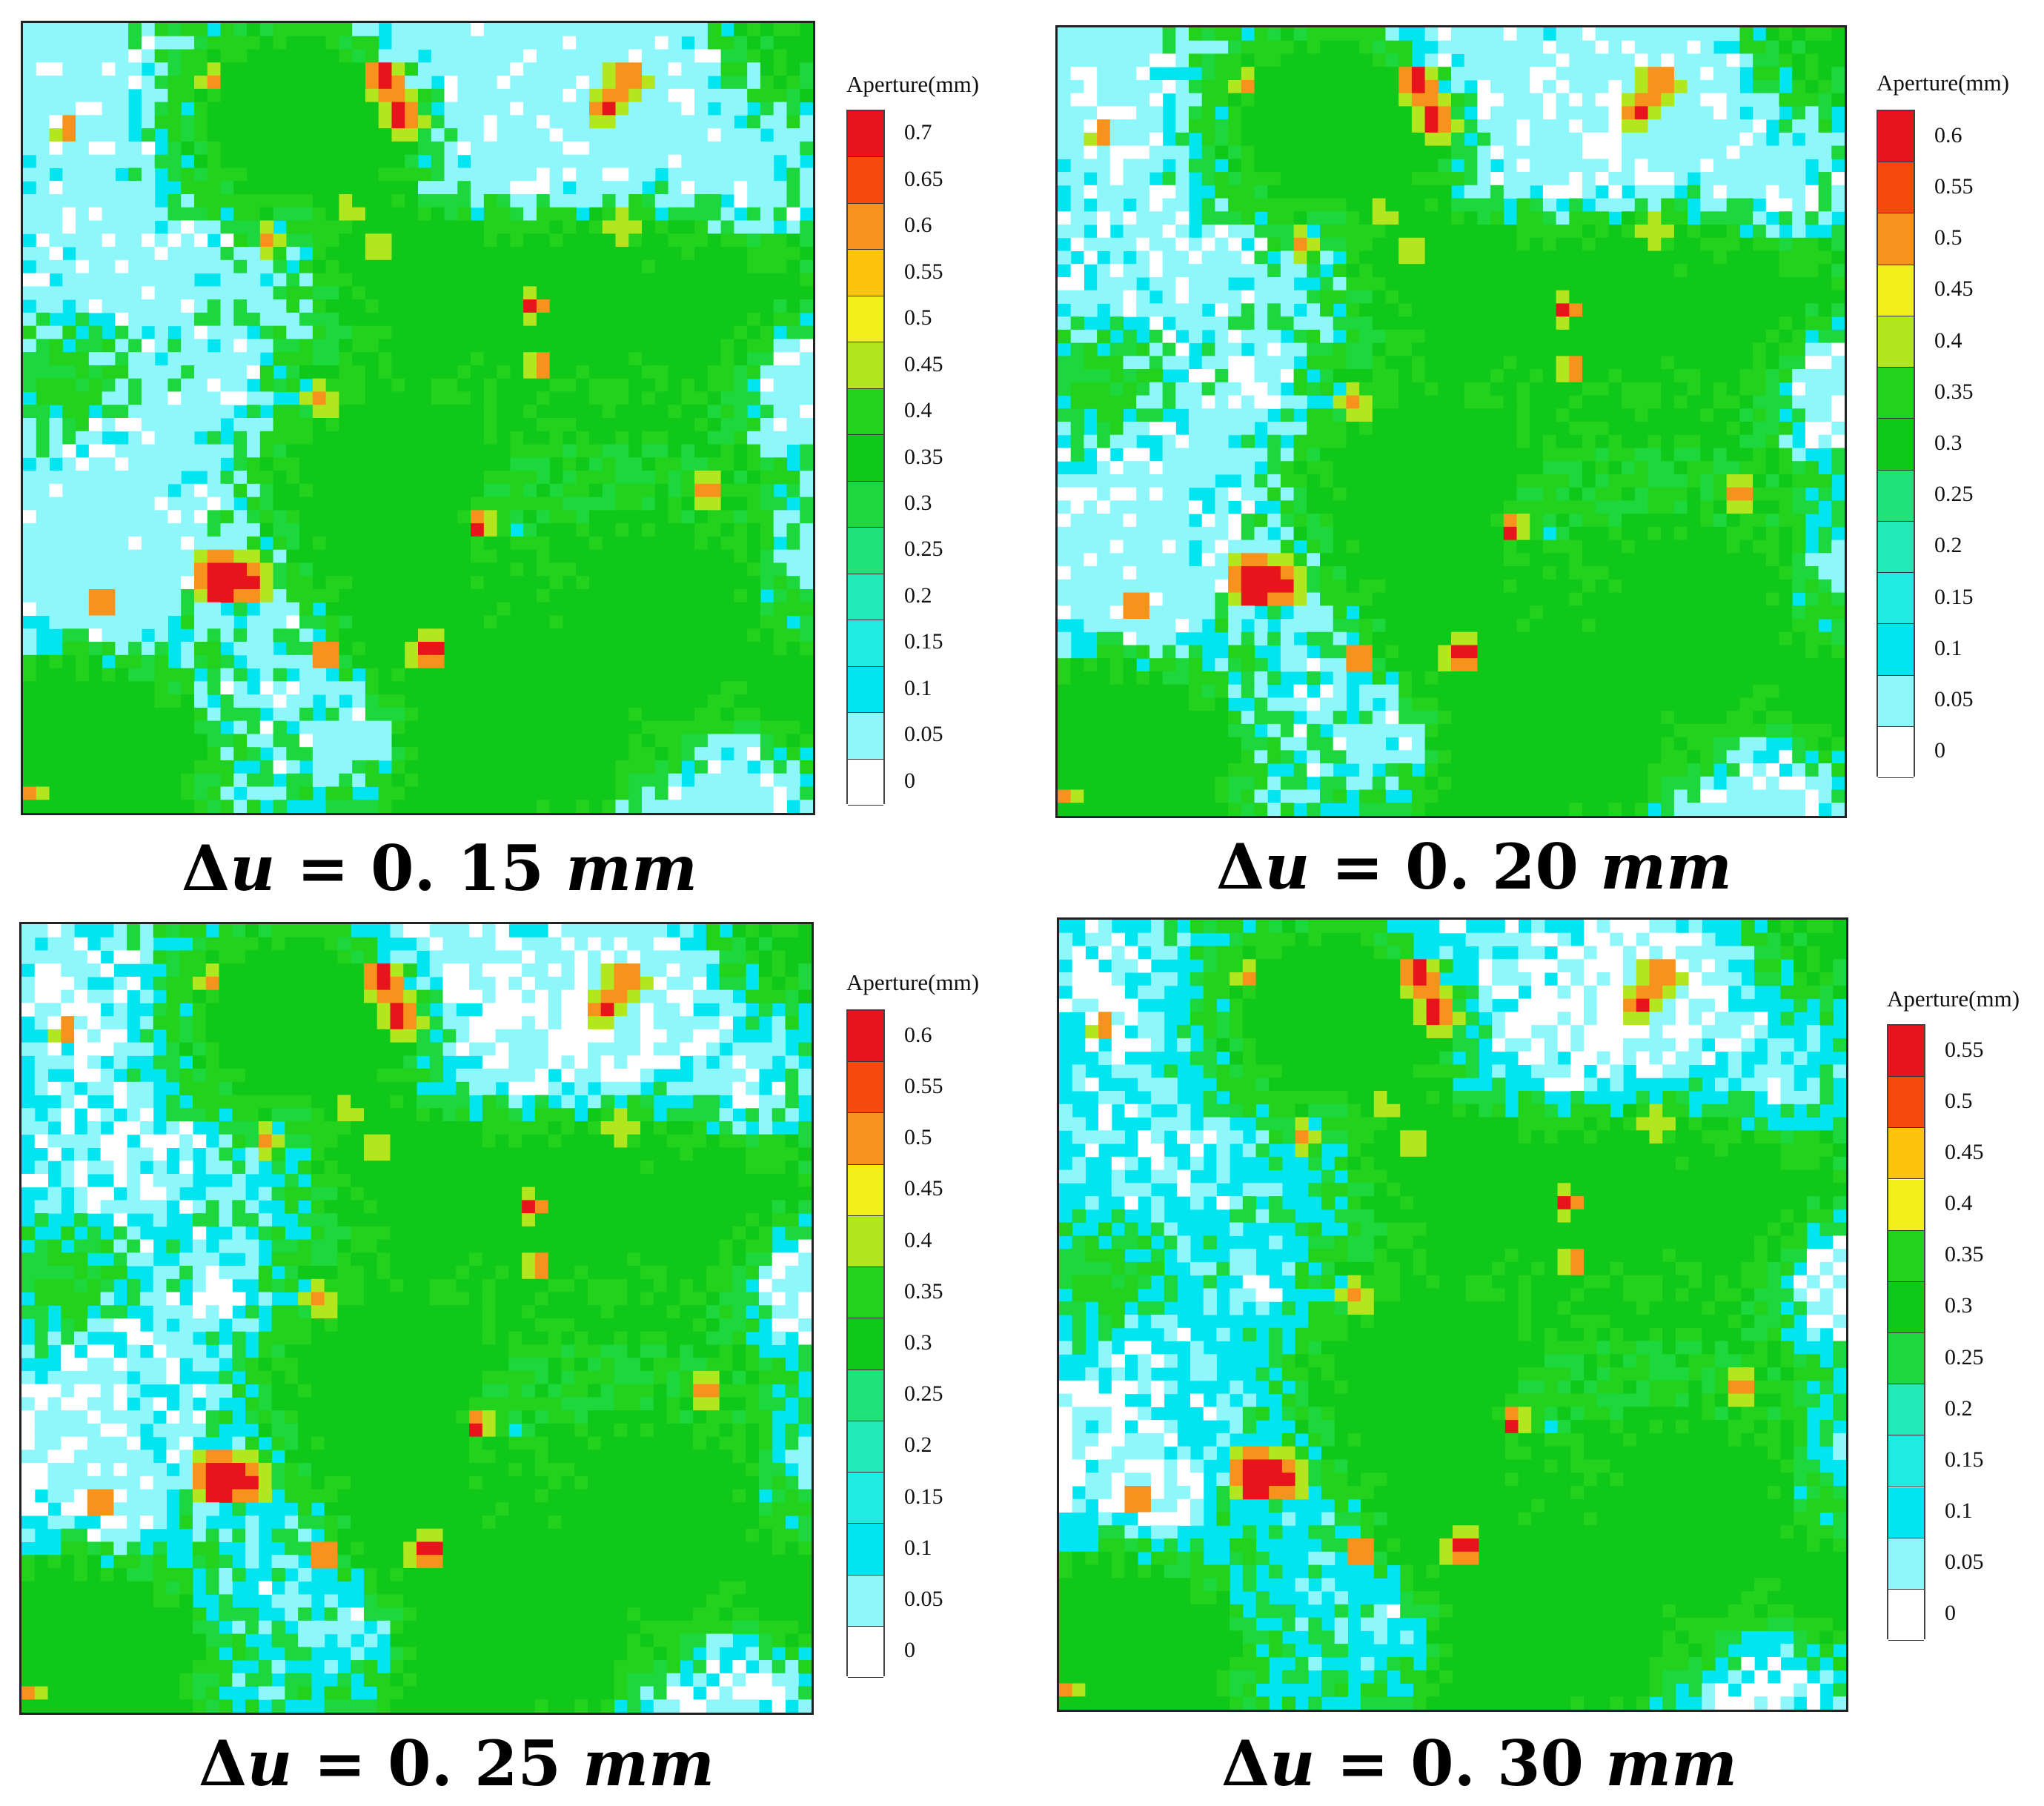 This screenshot has width=2044, height=1806. I want to click on legend-swatch, so click(866, 782).